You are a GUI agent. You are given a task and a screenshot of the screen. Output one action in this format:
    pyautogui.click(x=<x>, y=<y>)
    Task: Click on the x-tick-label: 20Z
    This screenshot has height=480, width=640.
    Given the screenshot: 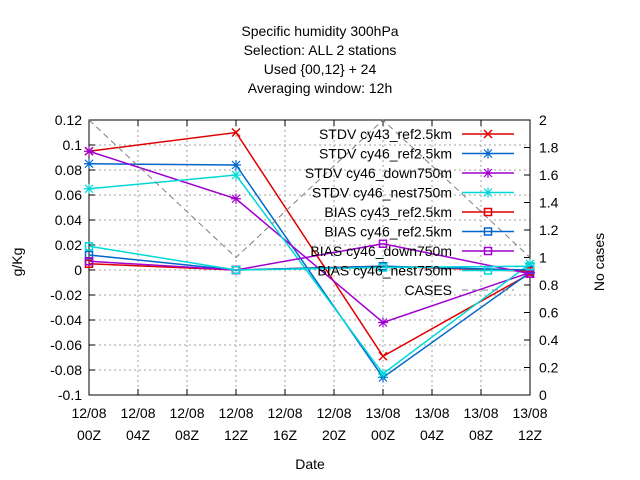 What is the action you would take?
    pyautogui.click(x=334, y=435)
    